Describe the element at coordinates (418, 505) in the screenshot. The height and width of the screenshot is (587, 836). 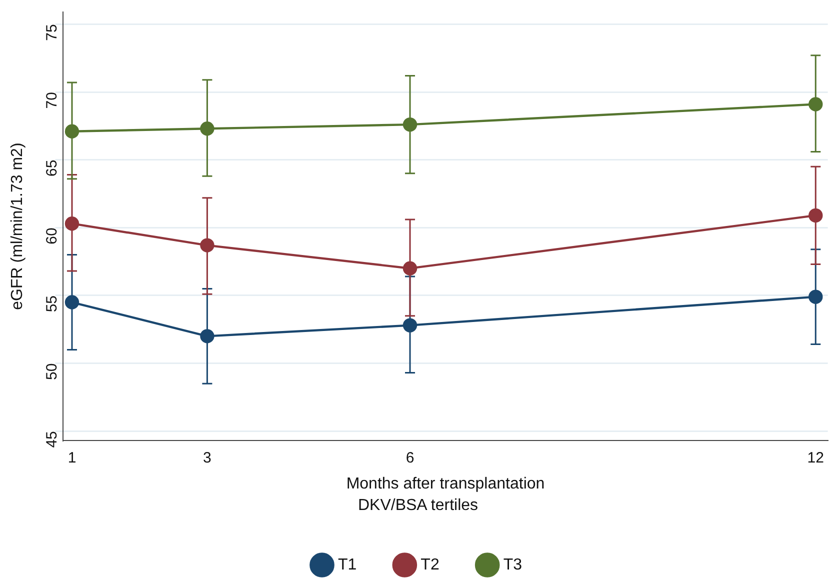
I see `legend-title: DKV/BSA tertiles` at that location.